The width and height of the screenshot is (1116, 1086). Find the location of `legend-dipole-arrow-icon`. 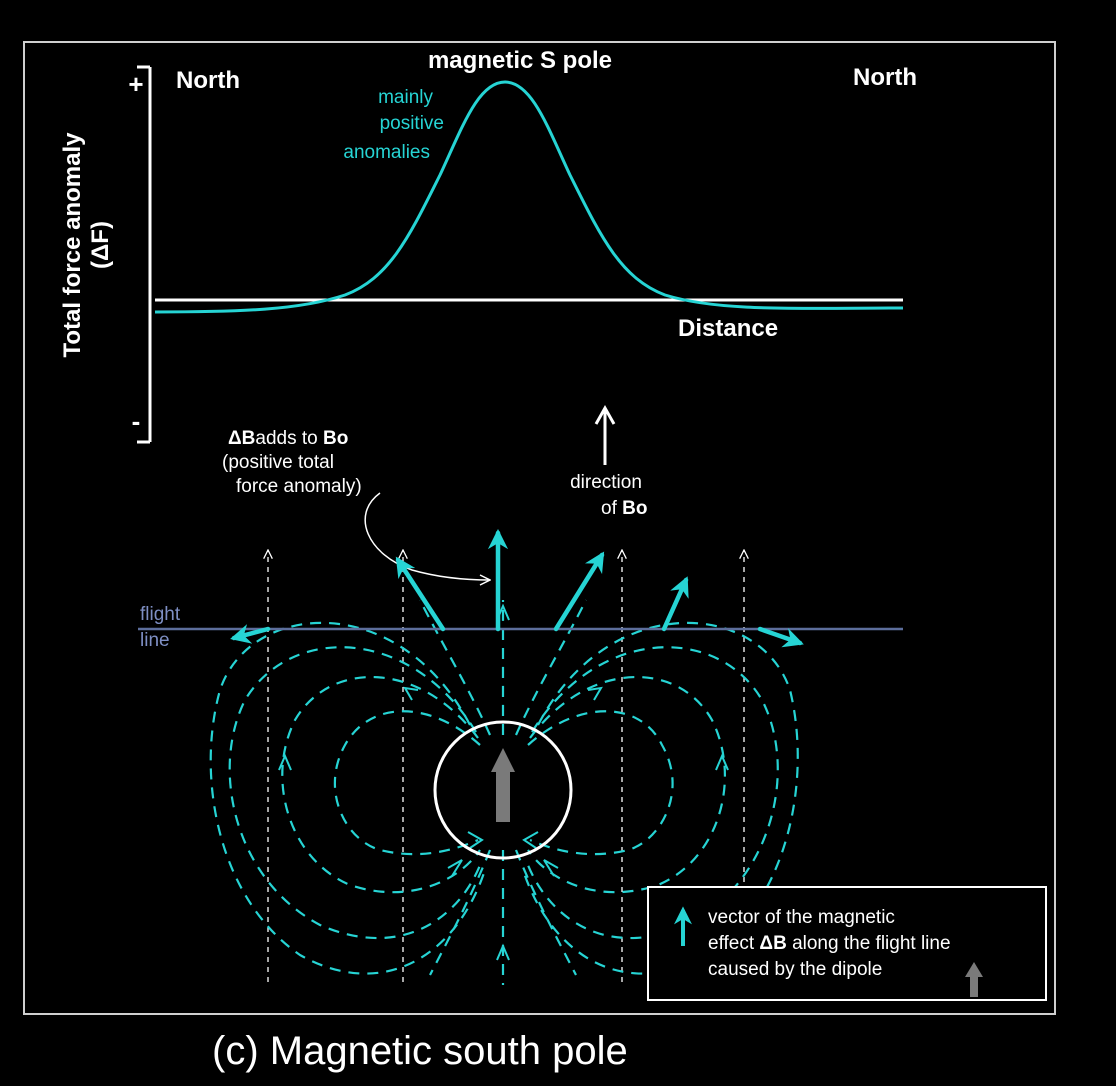

legend-dipole-arrow-icon is located at coordinates (974, 979).